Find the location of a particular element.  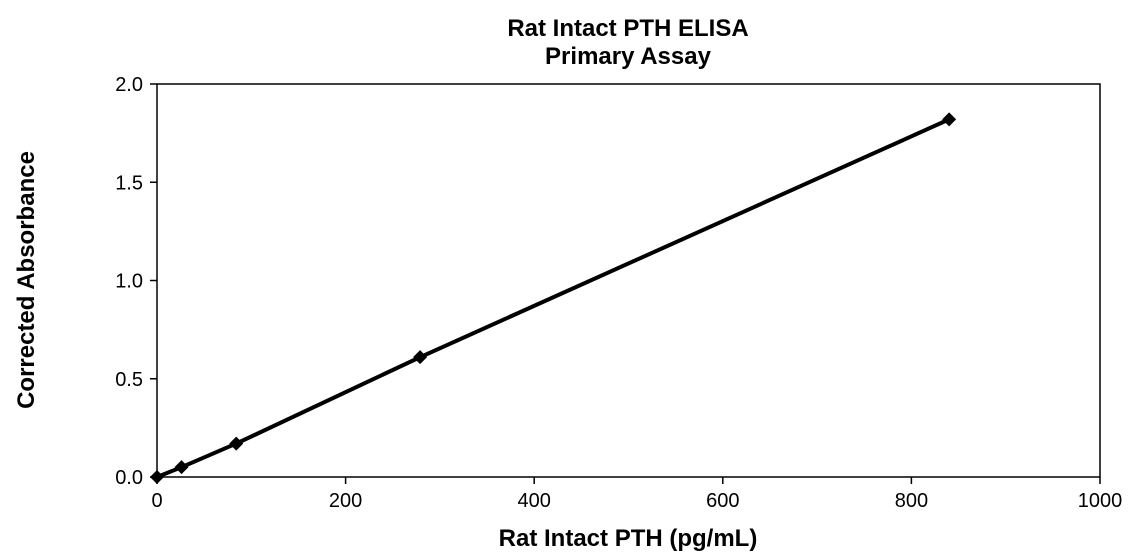

y-tick-label: 0.5 is located at coordinates (129, 380).